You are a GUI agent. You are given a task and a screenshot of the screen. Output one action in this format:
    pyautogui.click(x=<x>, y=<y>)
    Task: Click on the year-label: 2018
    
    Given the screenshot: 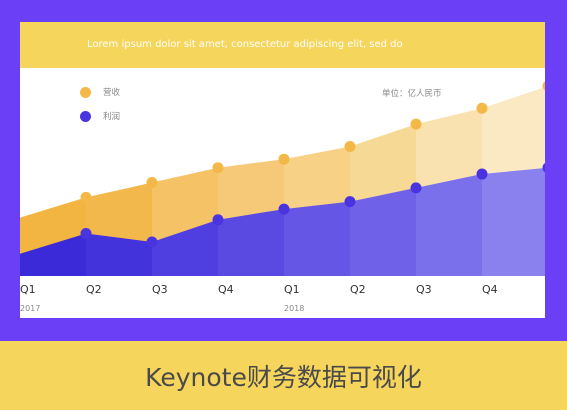 What is the action you would take?
    pyautogui.click(x=294, y=308)
    